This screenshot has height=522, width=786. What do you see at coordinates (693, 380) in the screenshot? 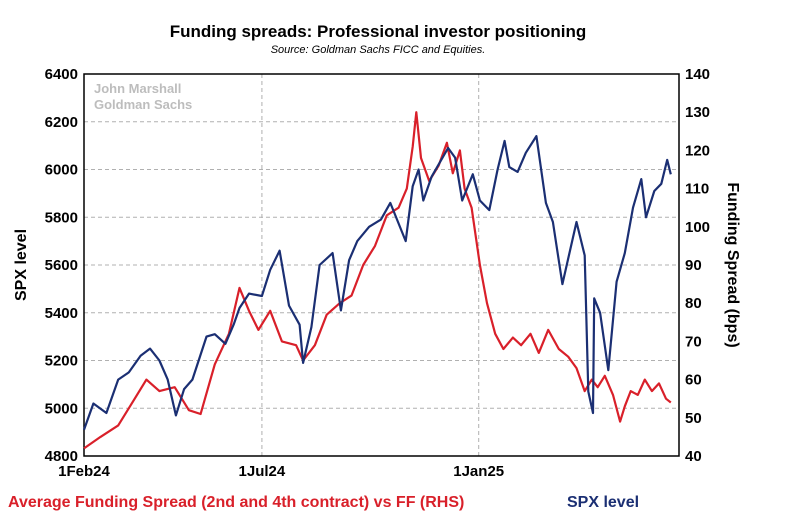
I see `y-right-tick-label: 60` at bounding box center [693, 380].